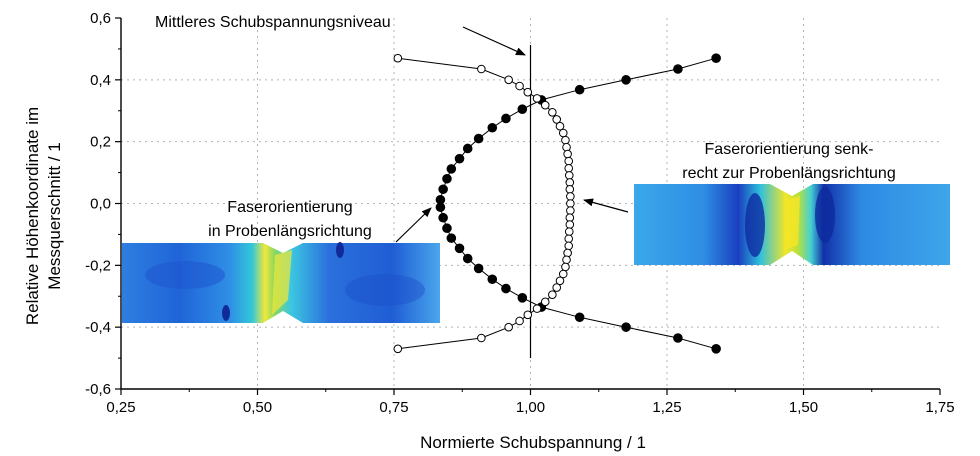 The height and width of the screenshot is (456, 980). Describe the element at coordinates (393, 407) in the screenshot. I see `x-tick-label: 0,75` at that location.